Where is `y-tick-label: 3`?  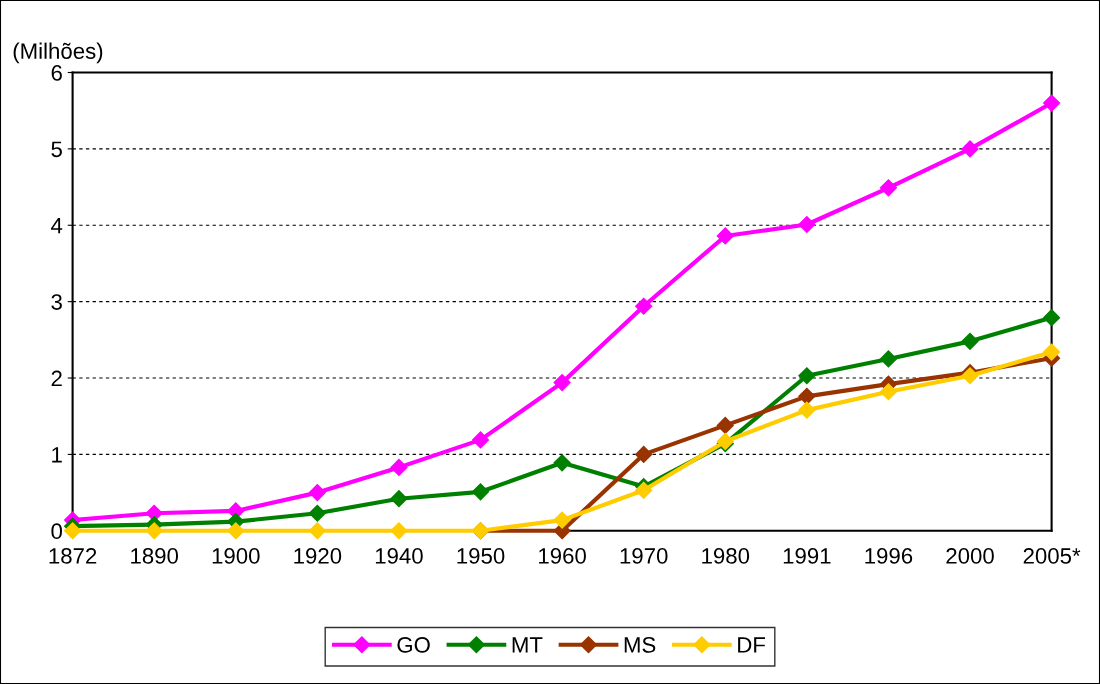
y-tick-label: 3 is located at coordinates (56, 302).